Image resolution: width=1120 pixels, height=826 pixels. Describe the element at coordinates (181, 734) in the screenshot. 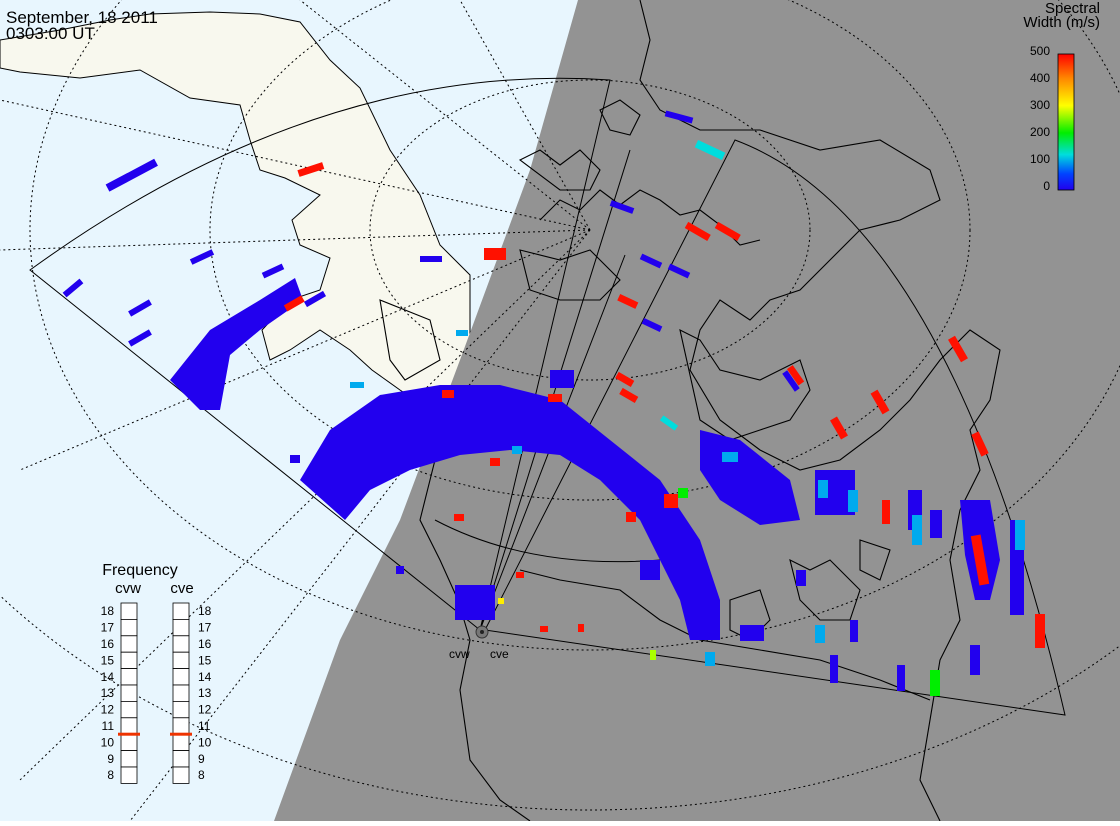

I see `frequency-marker-cve` at that location.